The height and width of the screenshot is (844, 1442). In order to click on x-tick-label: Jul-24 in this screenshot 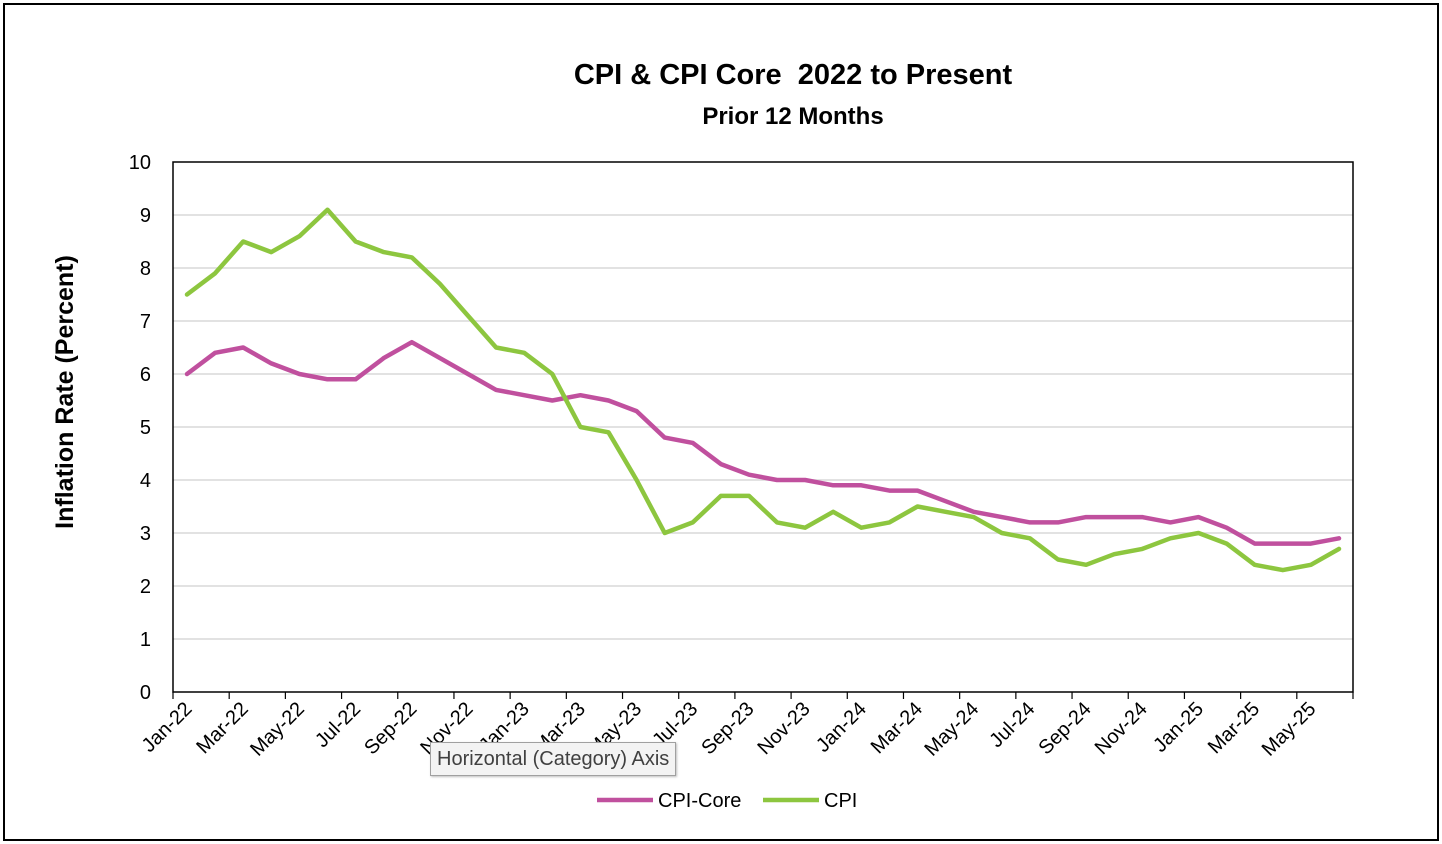, I will do `click(1012, 725)`.